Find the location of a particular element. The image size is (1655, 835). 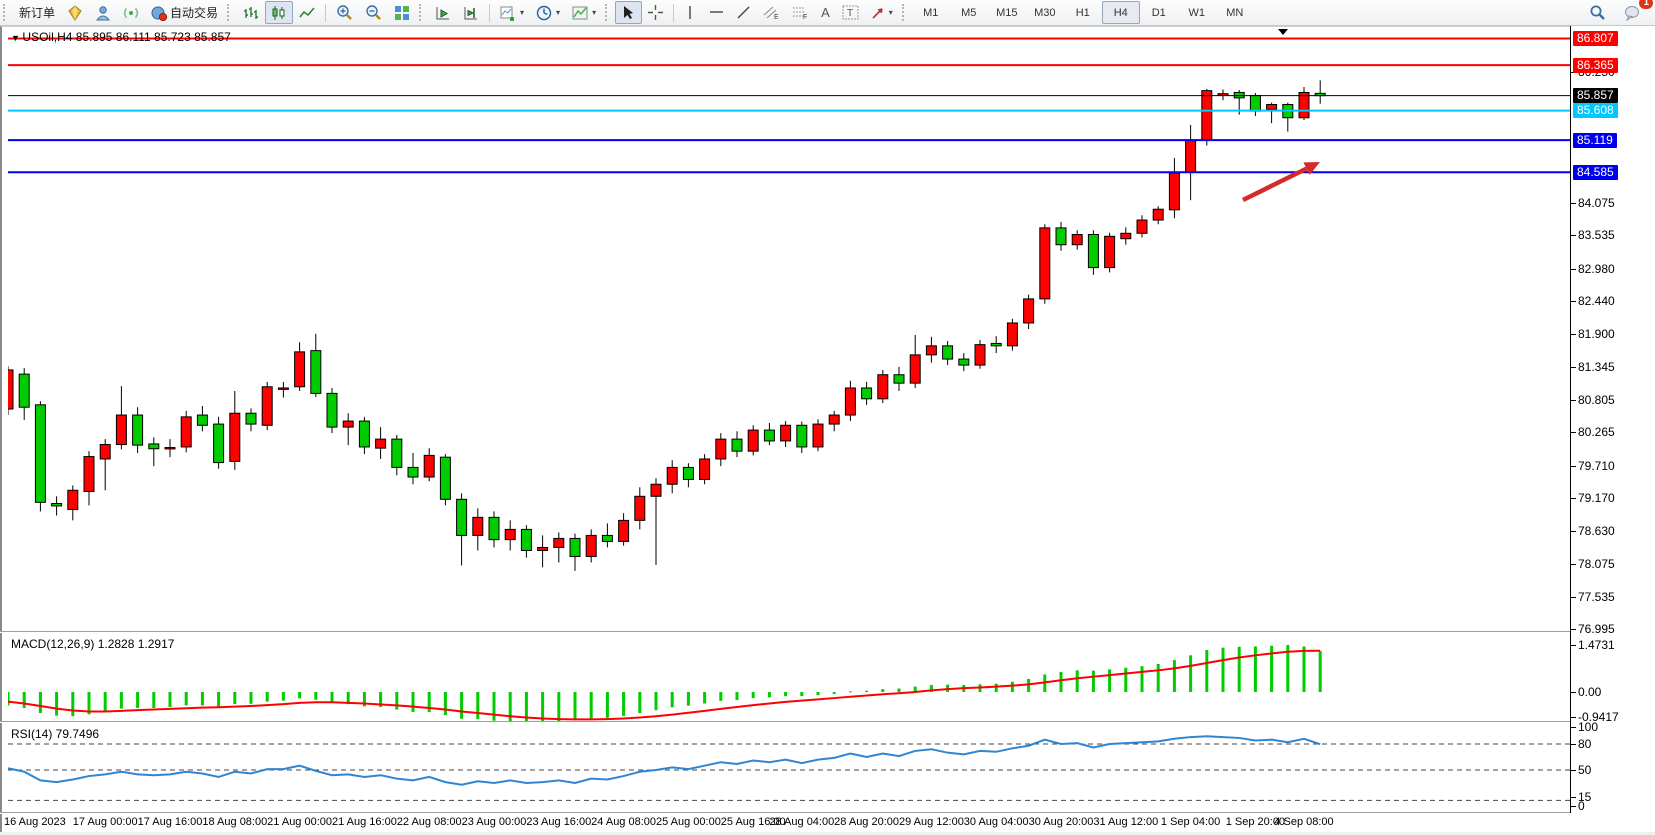

horizontal-line-tool is located at coordinates (716, 12).